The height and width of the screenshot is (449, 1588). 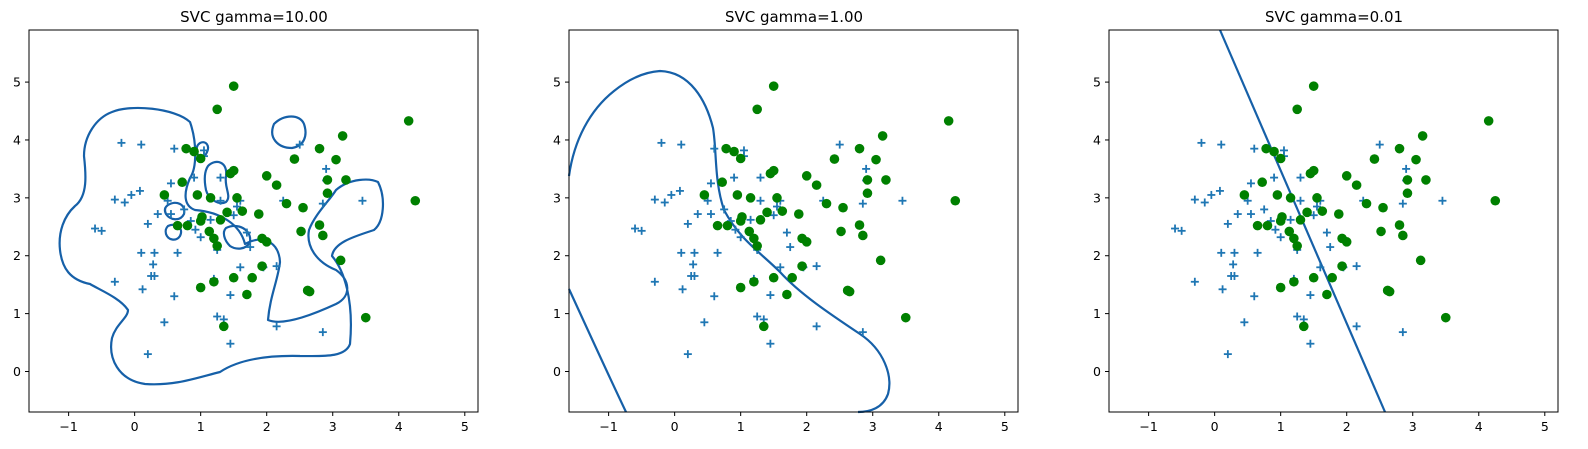 I want to click on x-tick-label: 1, so click(x=1281, y=426).